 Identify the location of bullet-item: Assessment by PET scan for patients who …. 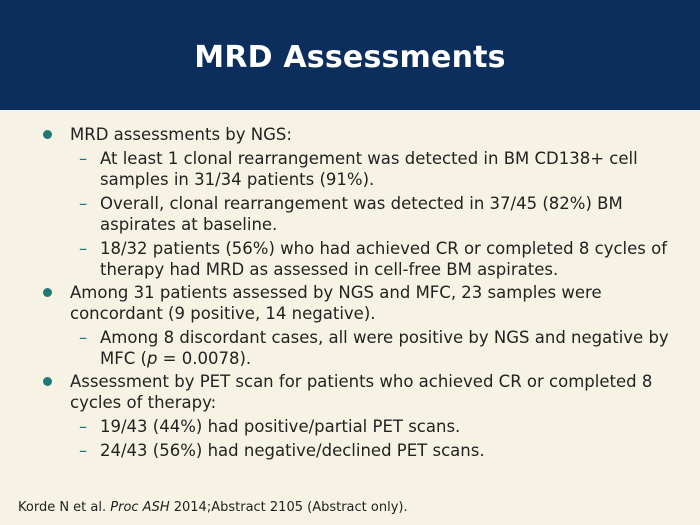
(350, 392).